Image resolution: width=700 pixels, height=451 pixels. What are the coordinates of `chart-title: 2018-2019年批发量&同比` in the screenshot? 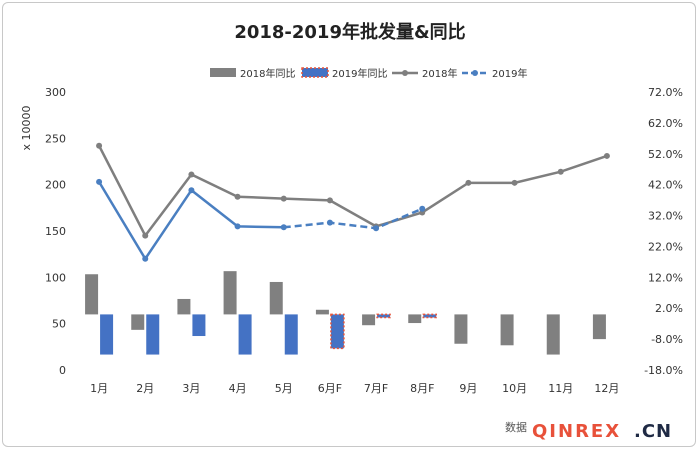 It's located at (349, 32).